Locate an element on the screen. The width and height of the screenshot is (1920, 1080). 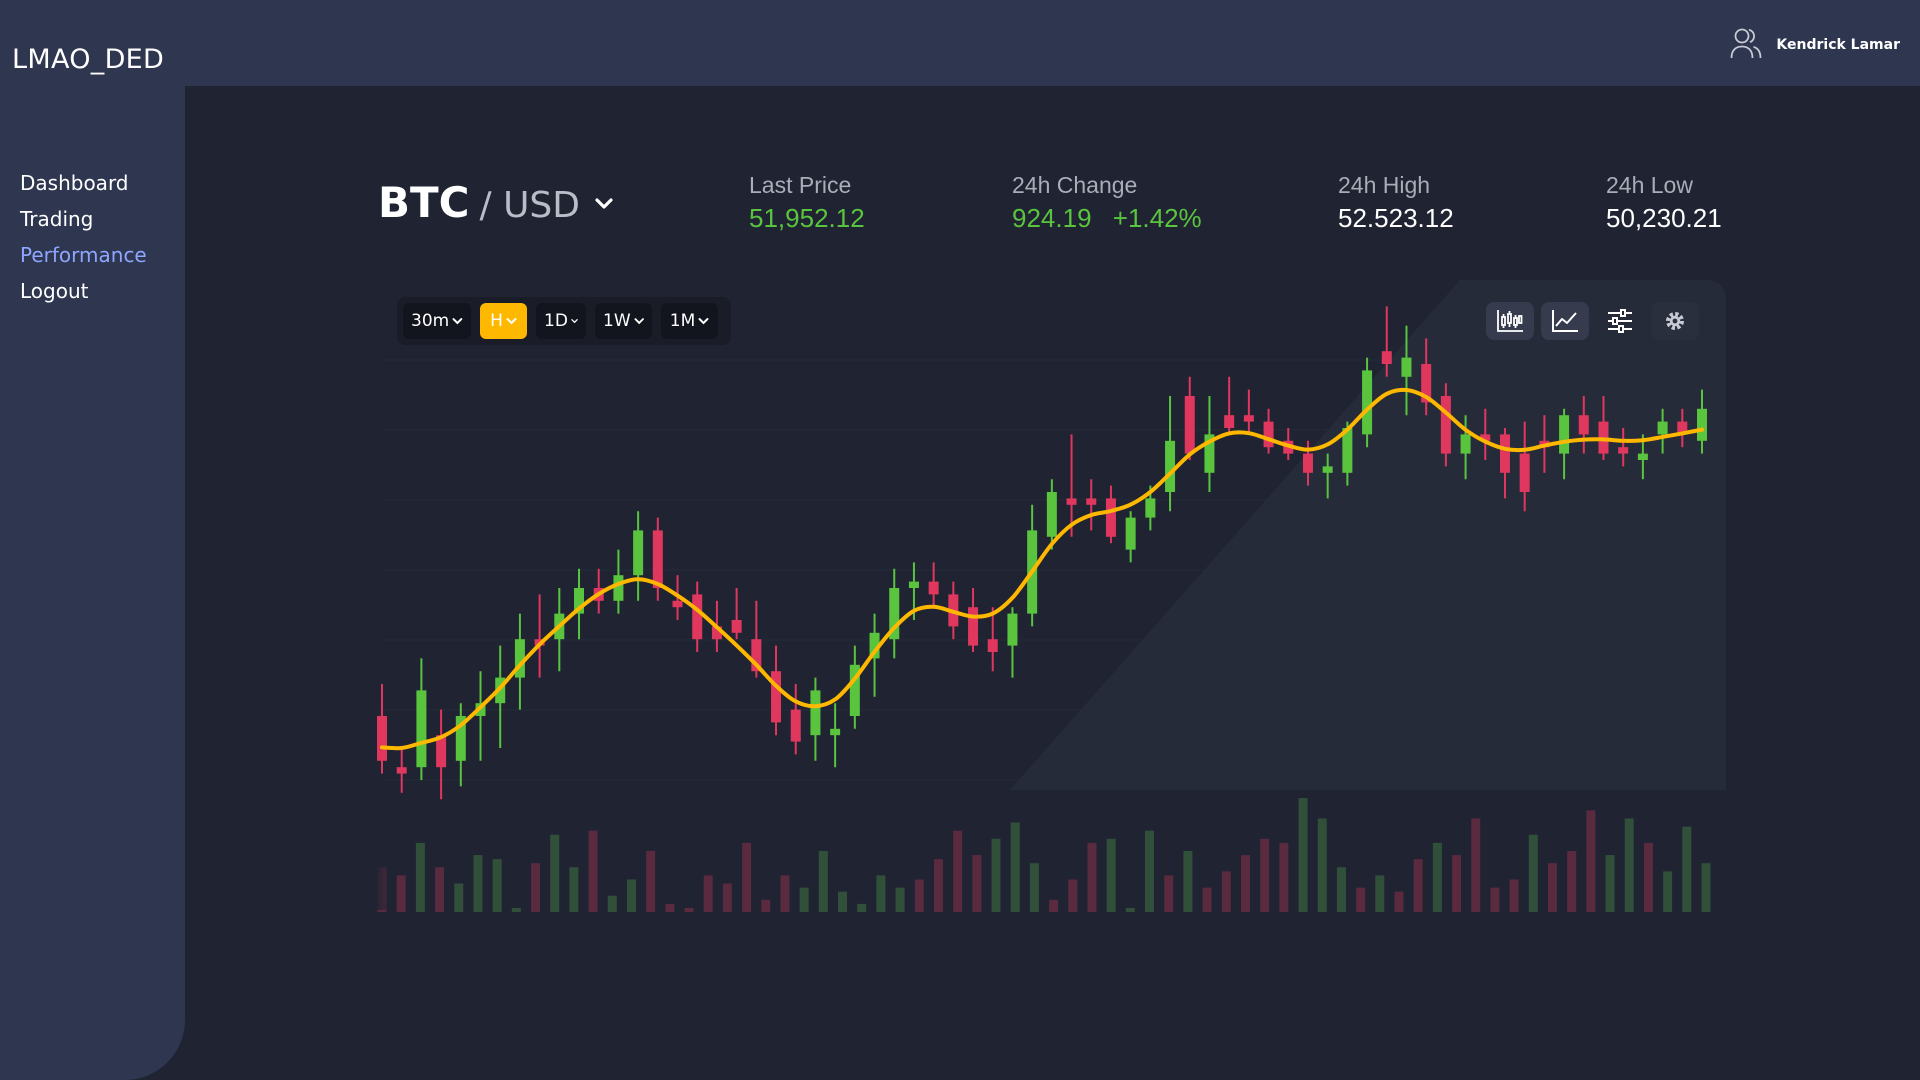
sliders-button is located at coordinates (1620, 321).